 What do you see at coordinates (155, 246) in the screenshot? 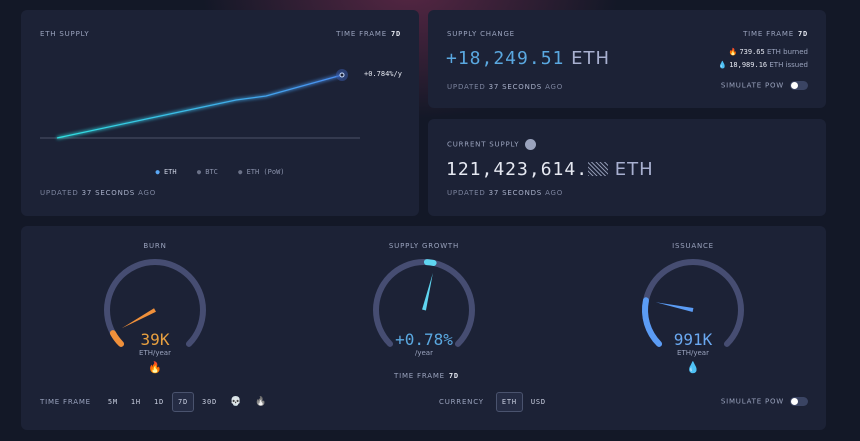
I see `gauge-title: BURN` at bounding box center [155, 246].